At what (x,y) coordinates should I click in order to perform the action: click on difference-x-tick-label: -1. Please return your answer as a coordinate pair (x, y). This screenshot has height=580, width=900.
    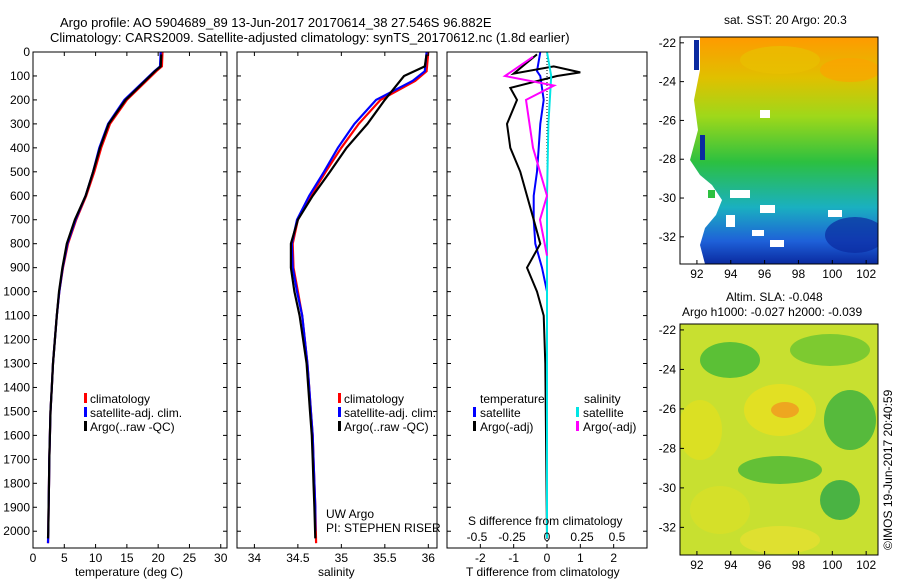
    Looking at the image, I should click on (513, 558).